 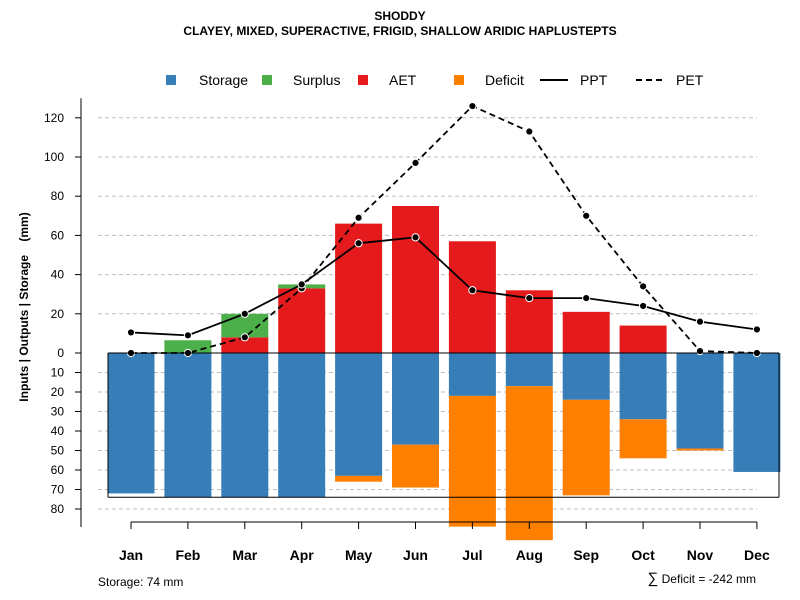 I want to click on legend-label: Deficit, so click(x=504, y=80).